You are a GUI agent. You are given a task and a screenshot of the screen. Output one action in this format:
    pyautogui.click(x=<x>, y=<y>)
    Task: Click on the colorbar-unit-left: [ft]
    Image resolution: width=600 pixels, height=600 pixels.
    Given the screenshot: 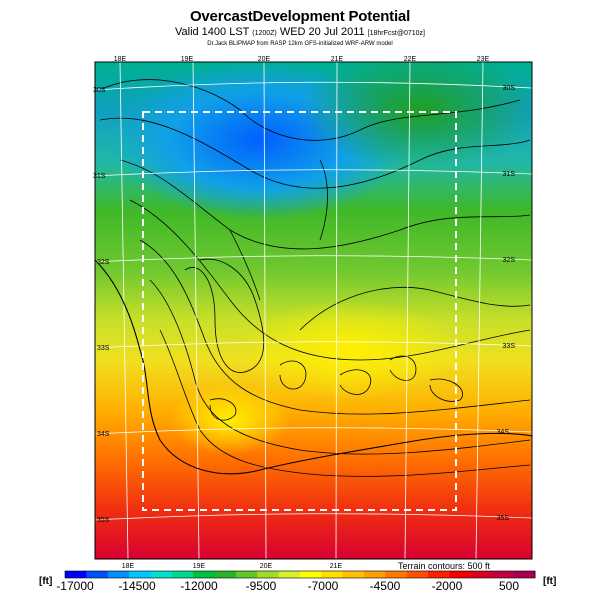 What is the action you would take?
    pyautogui.click(x=46, y=581)
    